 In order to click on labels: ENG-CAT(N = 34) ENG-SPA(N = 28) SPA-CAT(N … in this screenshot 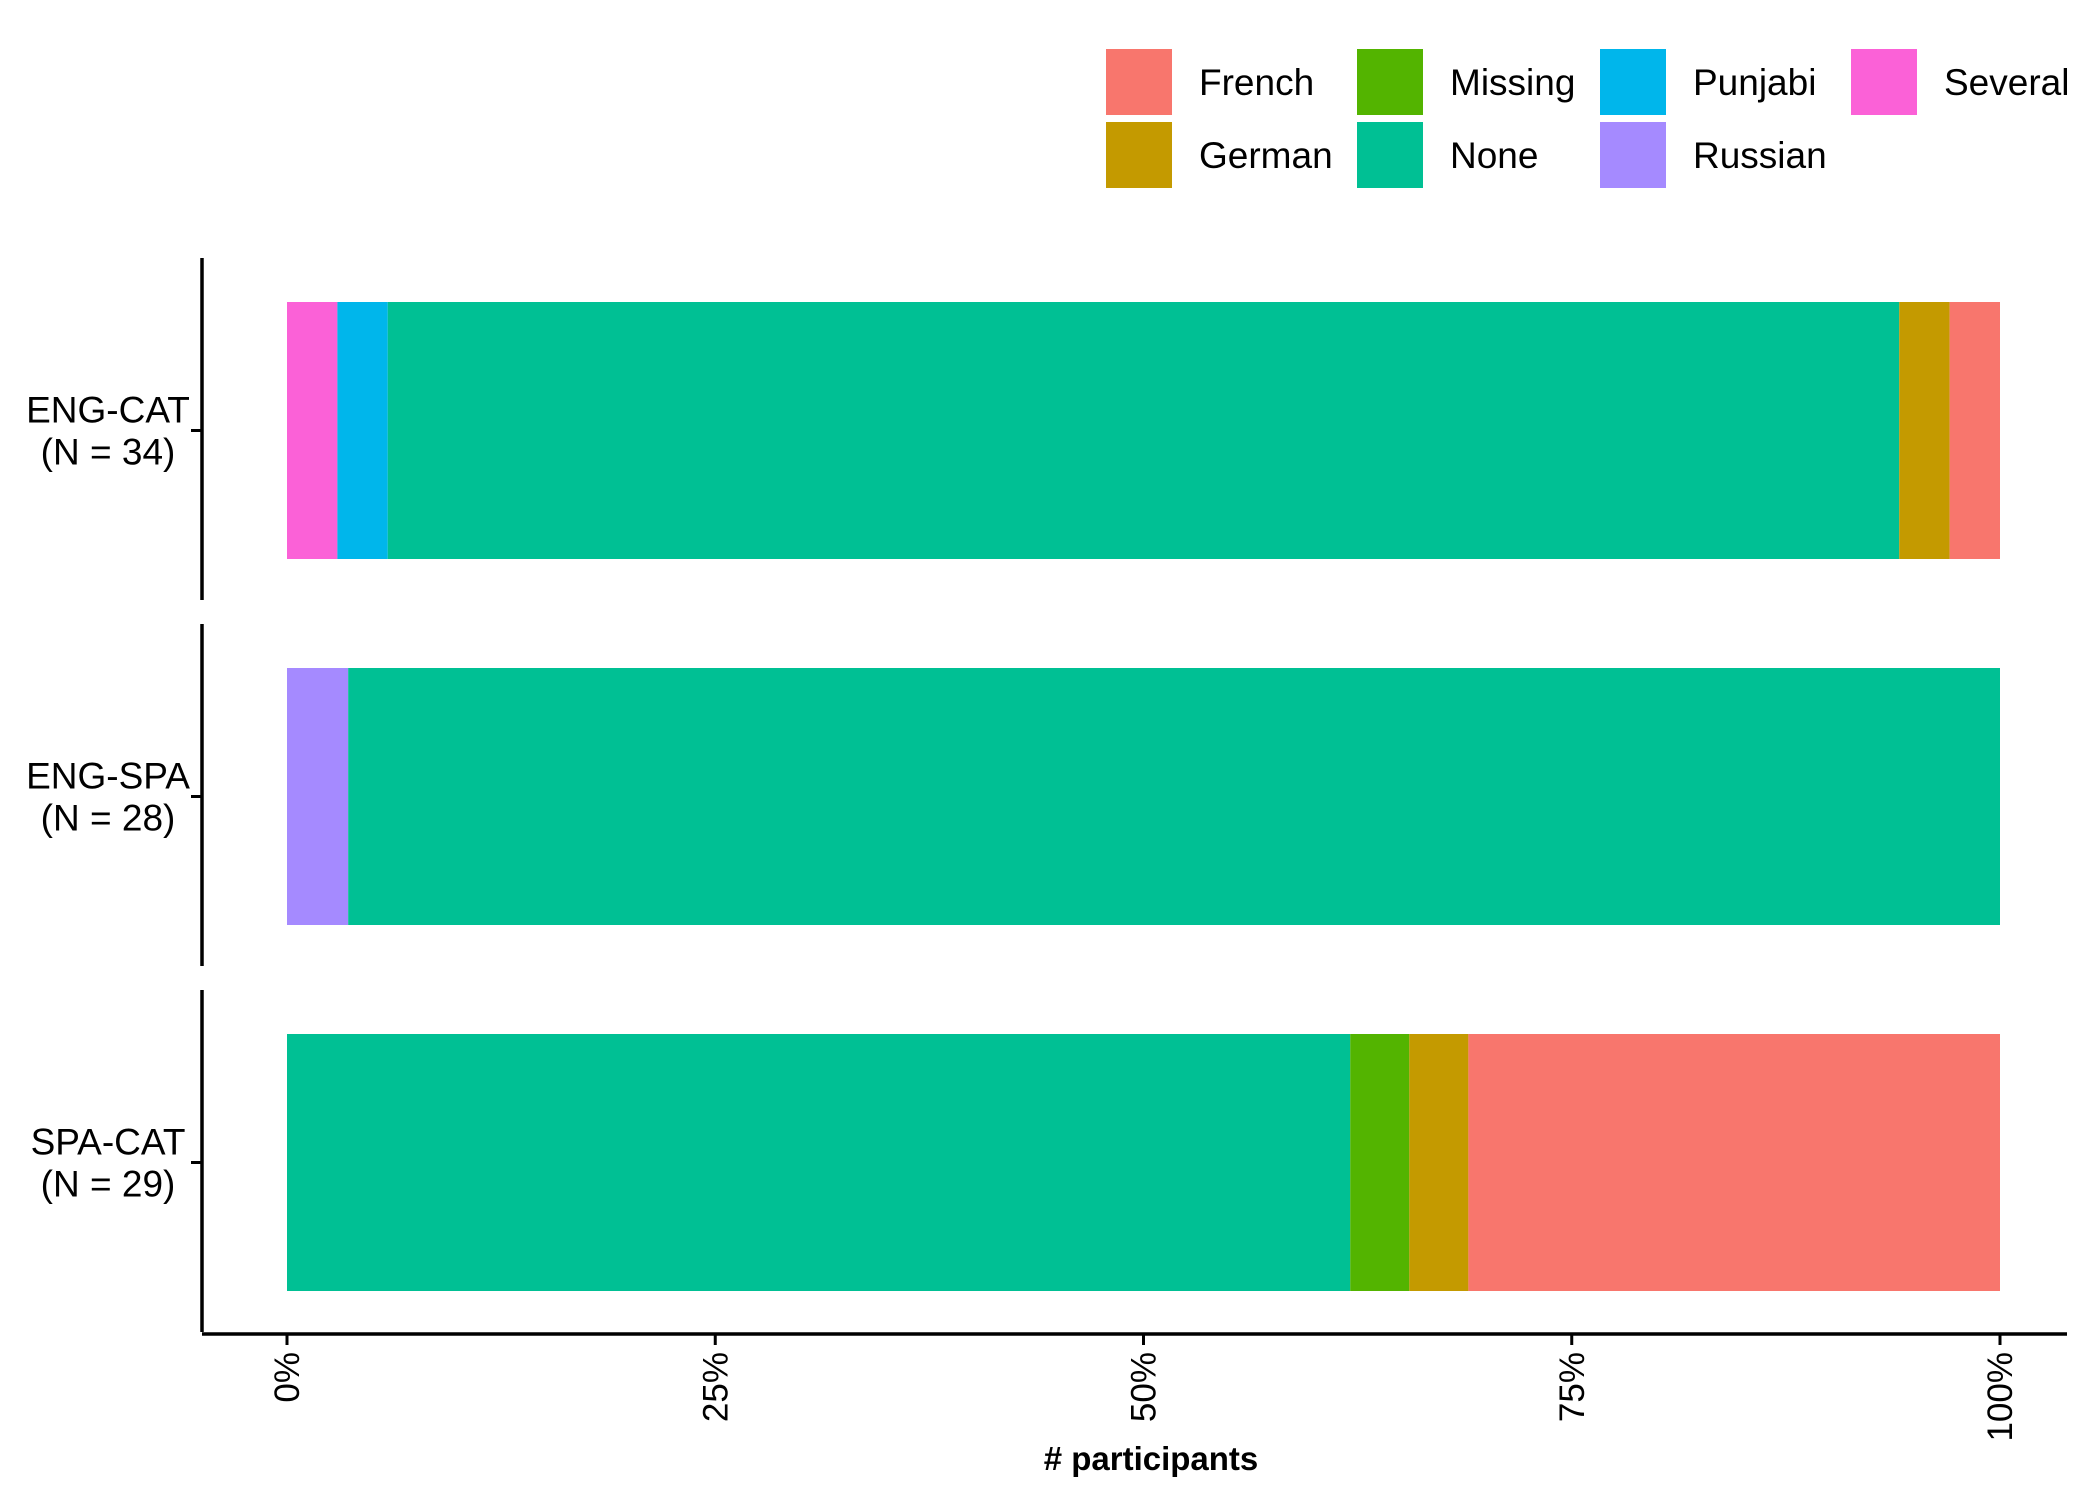, I will do `click(108, 797)`.